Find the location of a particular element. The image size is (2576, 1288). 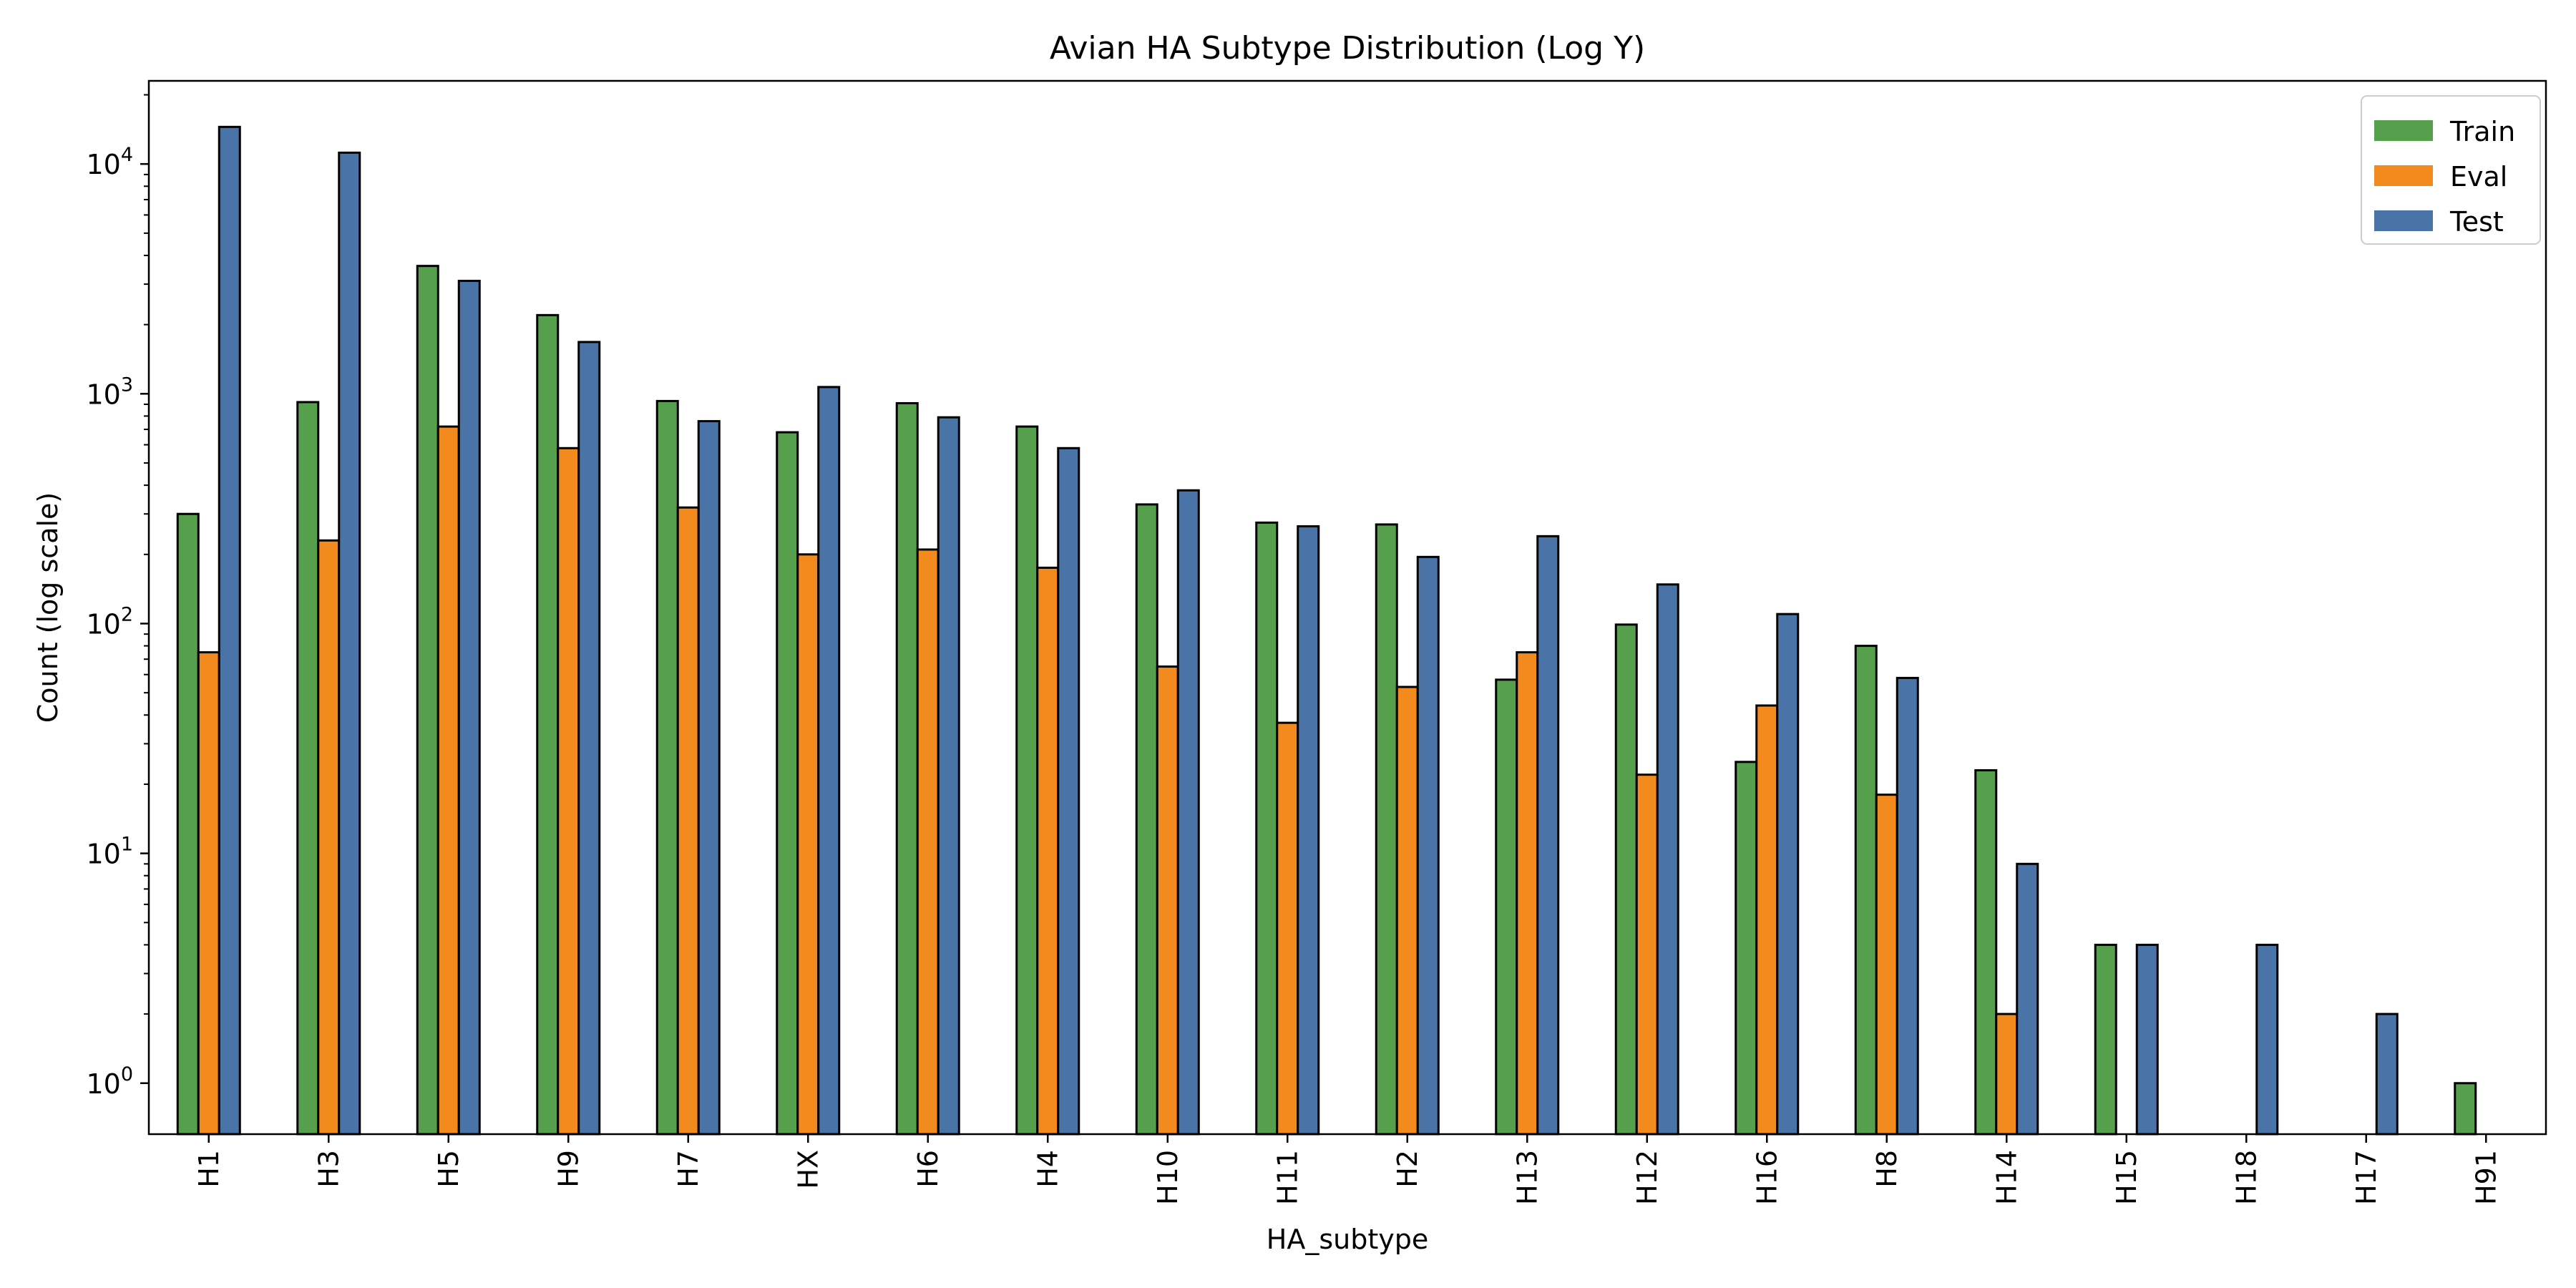

bar-test-h16 is located at coordinates (1788, 875).